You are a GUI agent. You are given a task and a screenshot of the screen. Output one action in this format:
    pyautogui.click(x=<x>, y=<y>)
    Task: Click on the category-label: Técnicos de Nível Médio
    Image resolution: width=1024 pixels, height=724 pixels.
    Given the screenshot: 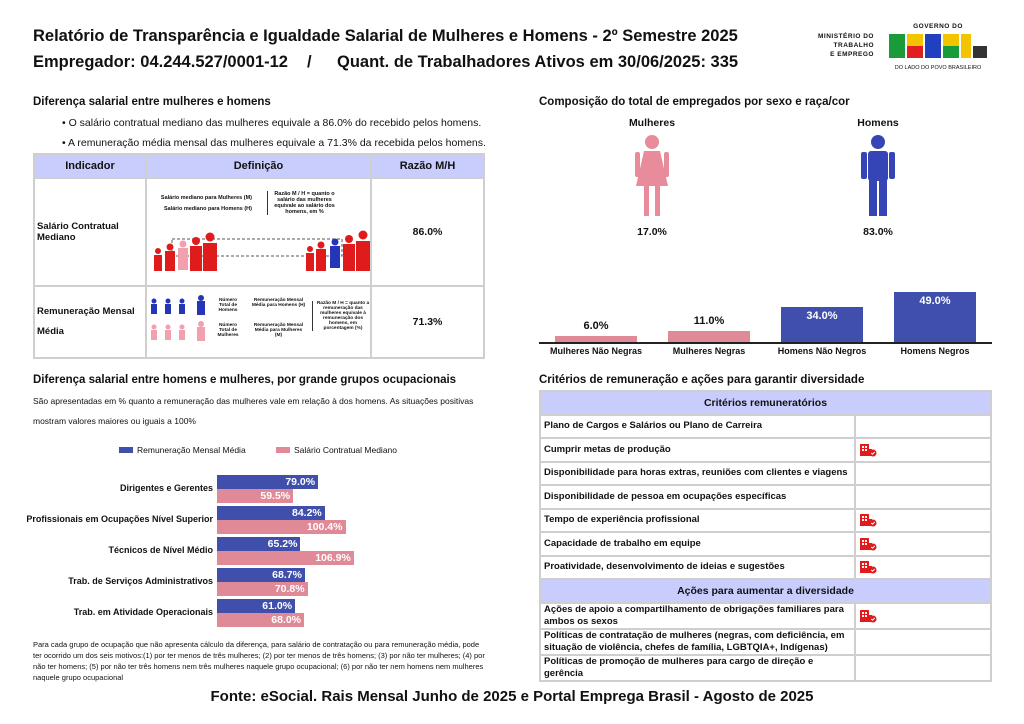 What is the action you would take?
    pyautogui.click(x=160, y=550)
    